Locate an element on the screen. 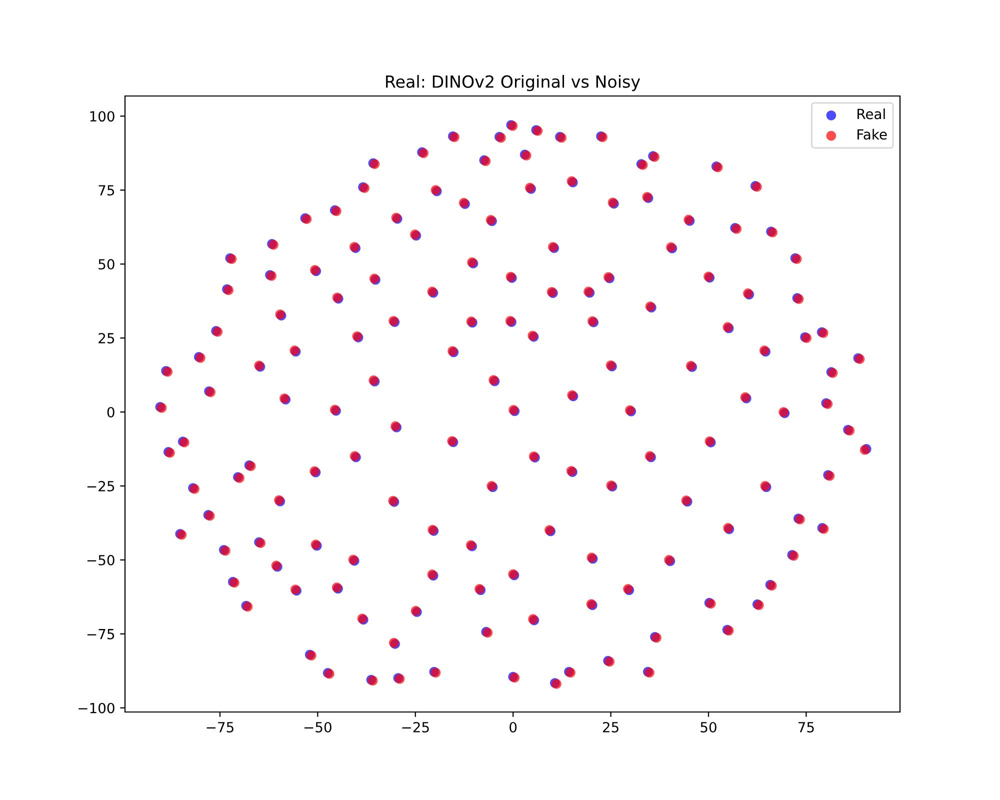 This screenshot has width=1000, height=800. y-tick-label: −100 is located at coordinates (96, 708).